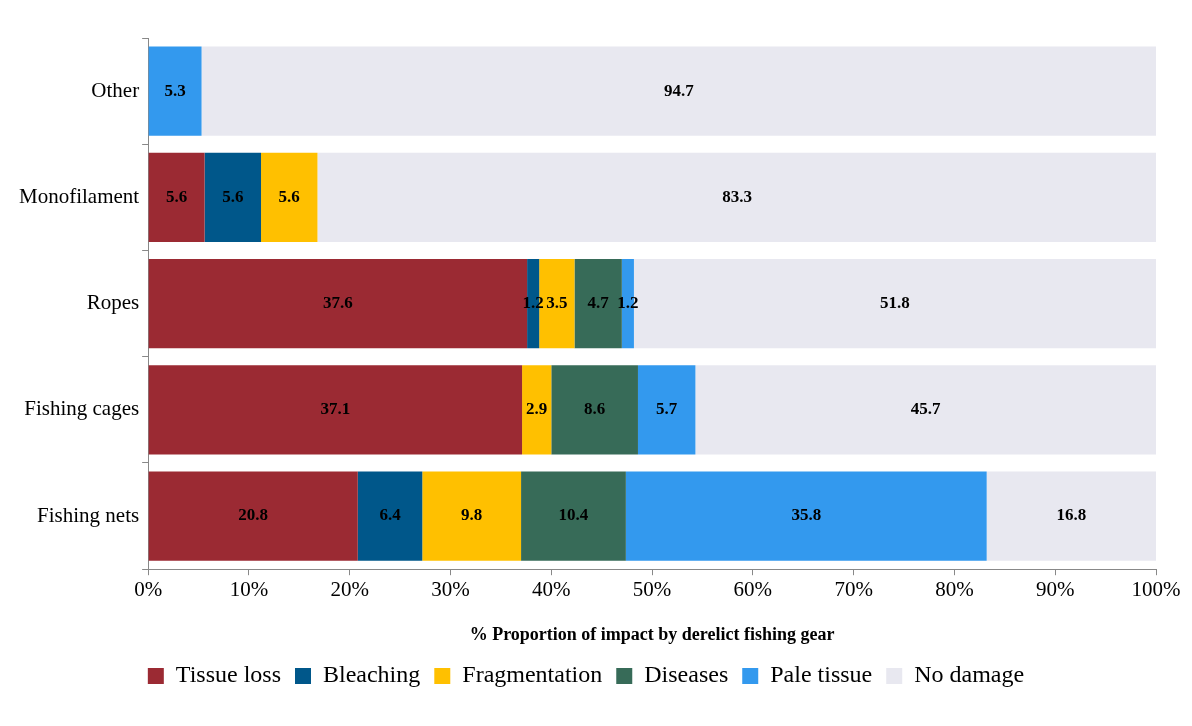  I want to click on data-label: 4.7, so click(598, 302).